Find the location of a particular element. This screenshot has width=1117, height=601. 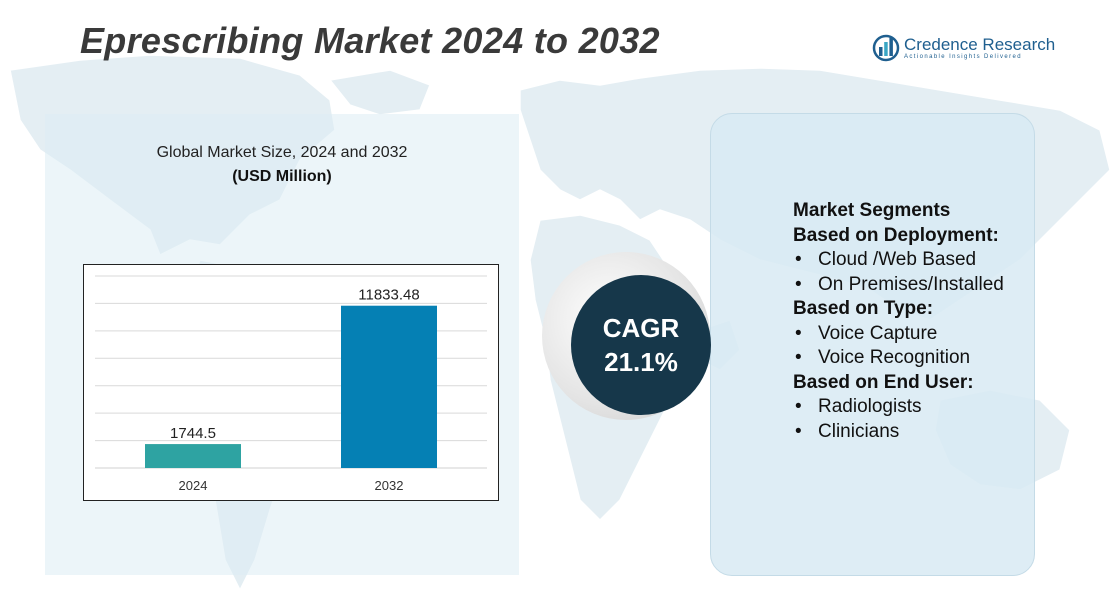

chart-subtitle: (USD Million) is located at coordinates (282, 176).